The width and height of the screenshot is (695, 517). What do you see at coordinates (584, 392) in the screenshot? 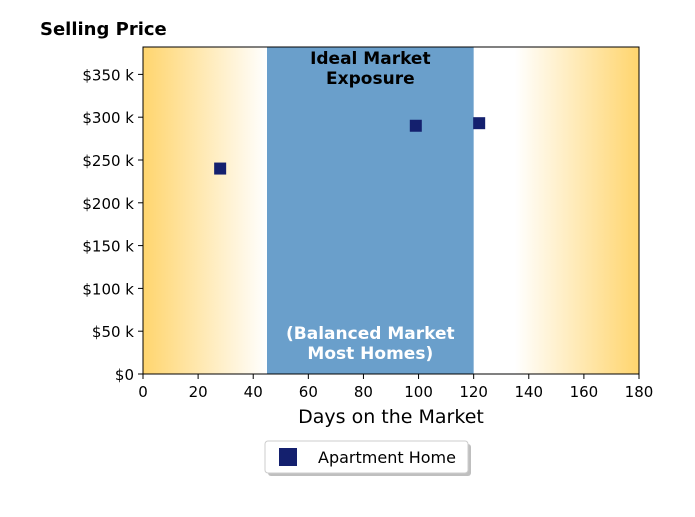
I see `x-tick-label: 160` at bounding box center [584, 392].